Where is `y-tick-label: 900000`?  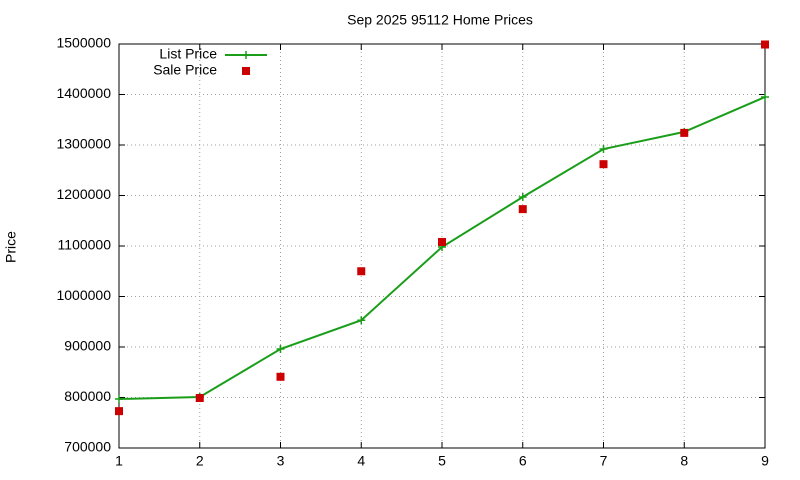
y-tick-label: 900000 is located at coordinates (87, 346).